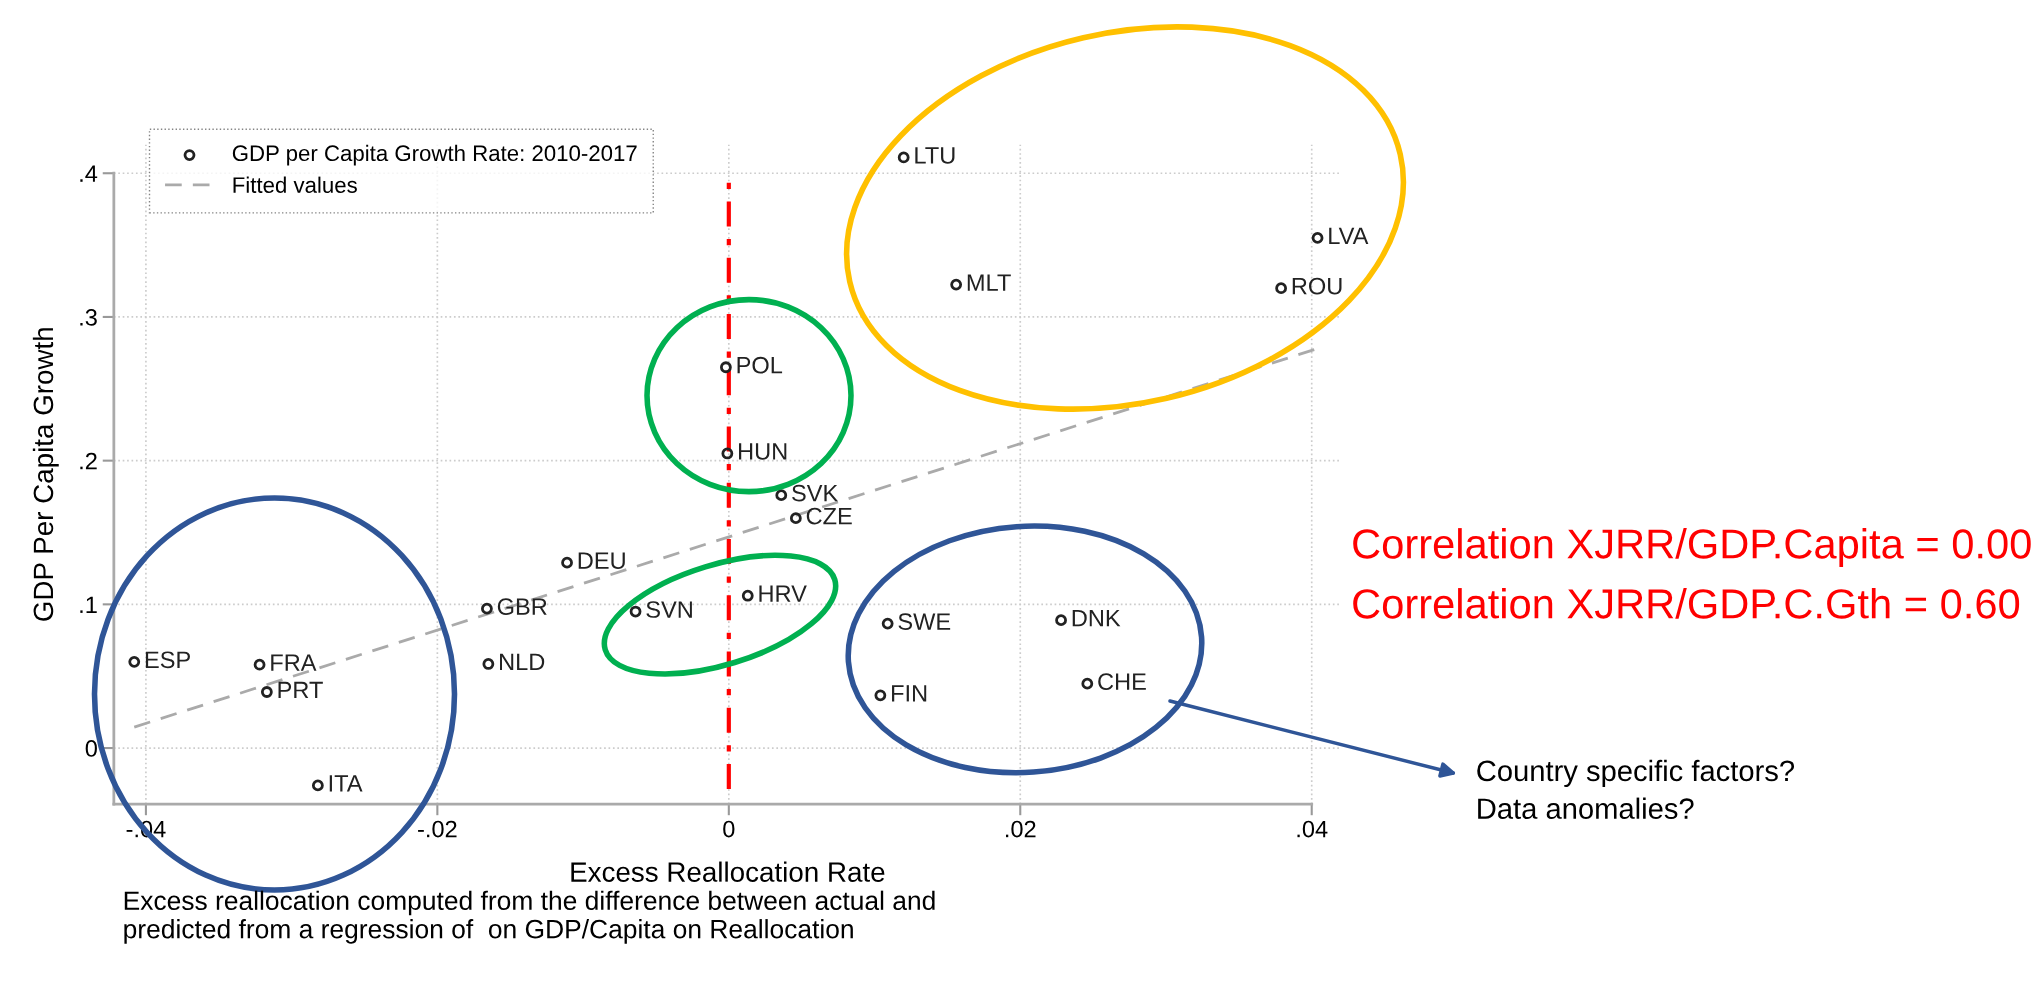 The height and width of the screenshot is (983, 2044). I want to click on text: Correlation XJRR/GDP.C.Gth = 0.60, so click(1686, 603).